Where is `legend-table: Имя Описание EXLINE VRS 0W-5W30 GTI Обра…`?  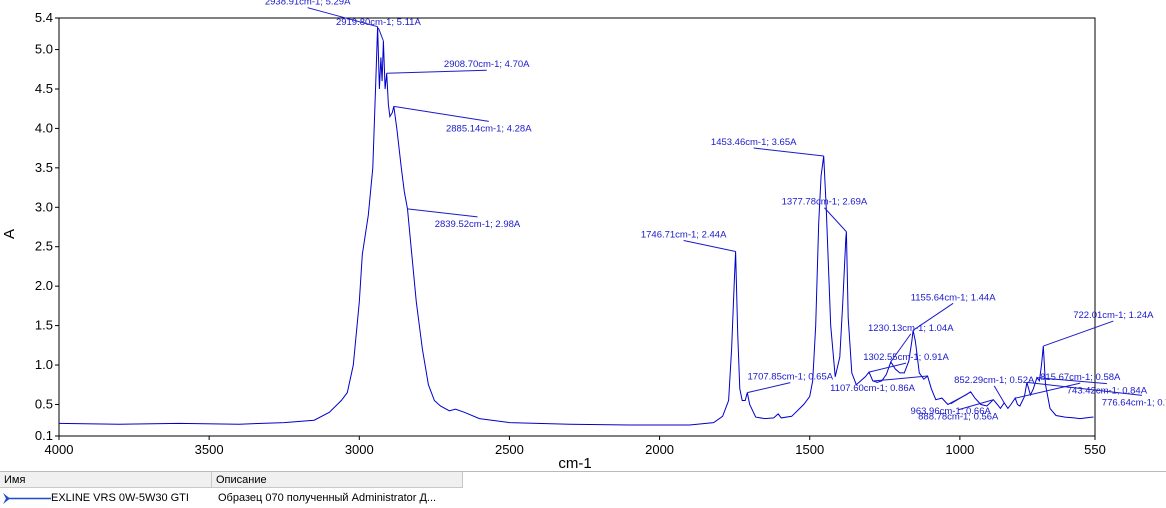 legend-table: Имя Описание EXLINE VRS 0W-5W30 GTI Обра… is located at coordinates (583, 489).